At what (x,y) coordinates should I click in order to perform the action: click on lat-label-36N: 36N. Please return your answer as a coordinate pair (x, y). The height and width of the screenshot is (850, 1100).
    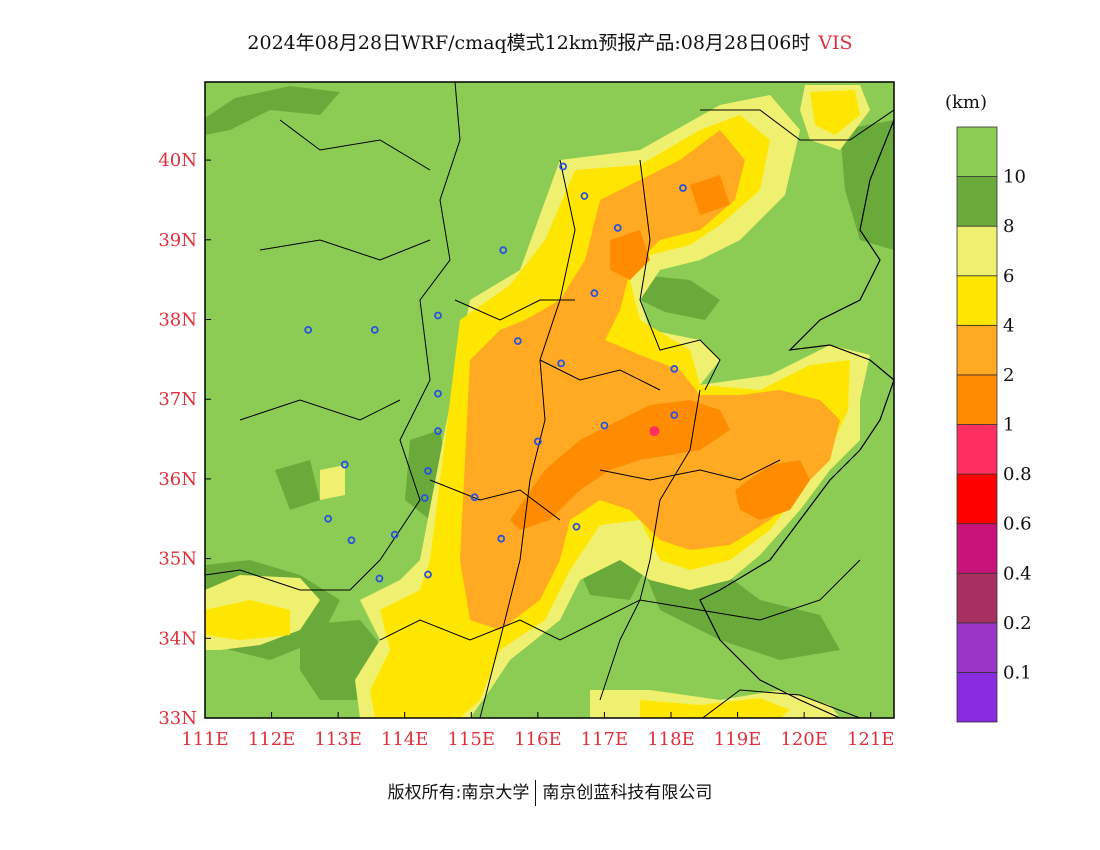
    Looking at the image, I should click on (177, 479).